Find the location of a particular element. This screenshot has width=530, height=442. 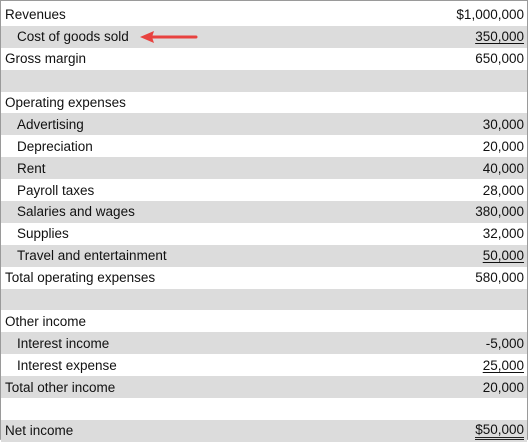

row-label: Interest income is located at coordinates (63, 343).